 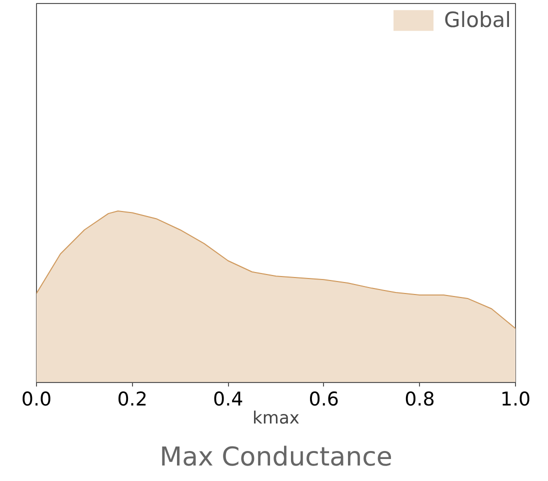 What do you see at coordinates (132, 399) in the screenshot?
I see `x-tick-label: 0.2` at bounding box center [132, 399].